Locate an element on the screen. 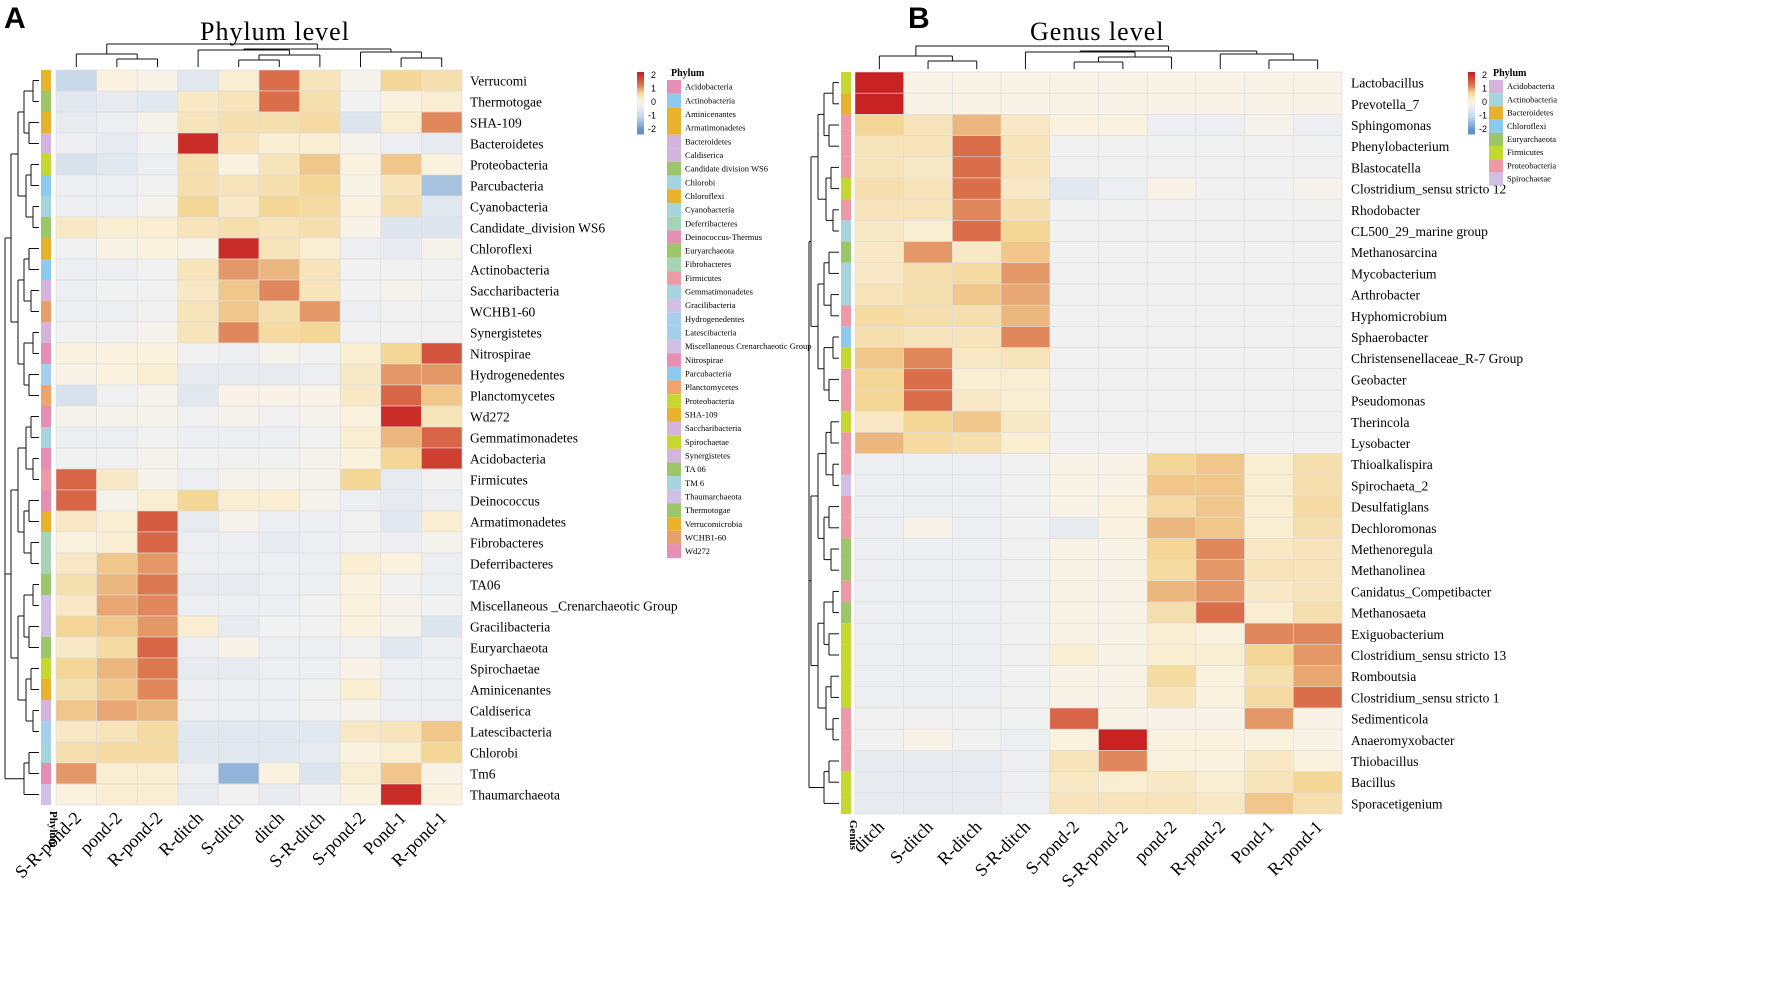 The width and height of the screenshot is (1772, 1003). row-label: Parcubacteria is located at coordinates (506, 186).